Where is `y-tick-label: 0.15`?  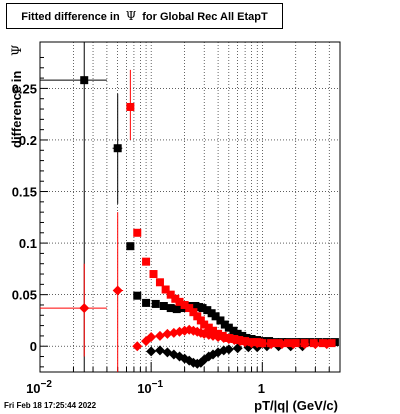 y-tick-label: 0.15 is located at coordinates (24, 192).